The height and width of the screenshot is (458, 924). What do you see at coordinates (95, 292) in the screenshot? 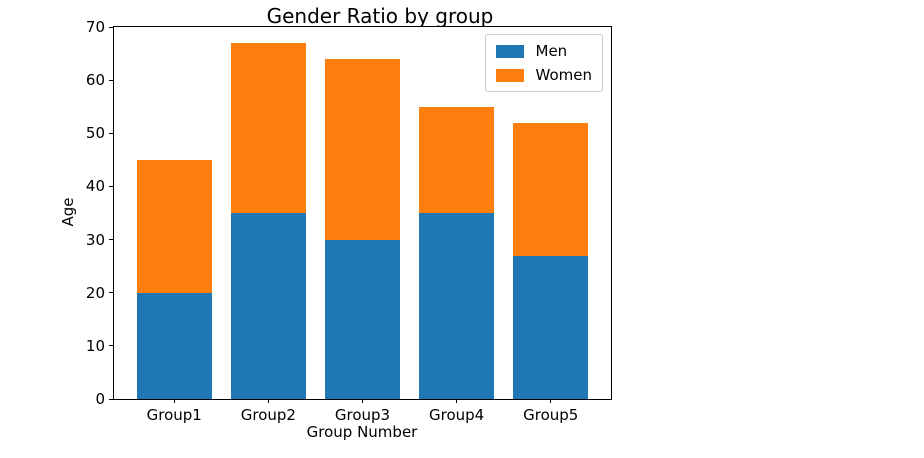
I see `y-tick-label: 20` at bounding box center [95, 292].